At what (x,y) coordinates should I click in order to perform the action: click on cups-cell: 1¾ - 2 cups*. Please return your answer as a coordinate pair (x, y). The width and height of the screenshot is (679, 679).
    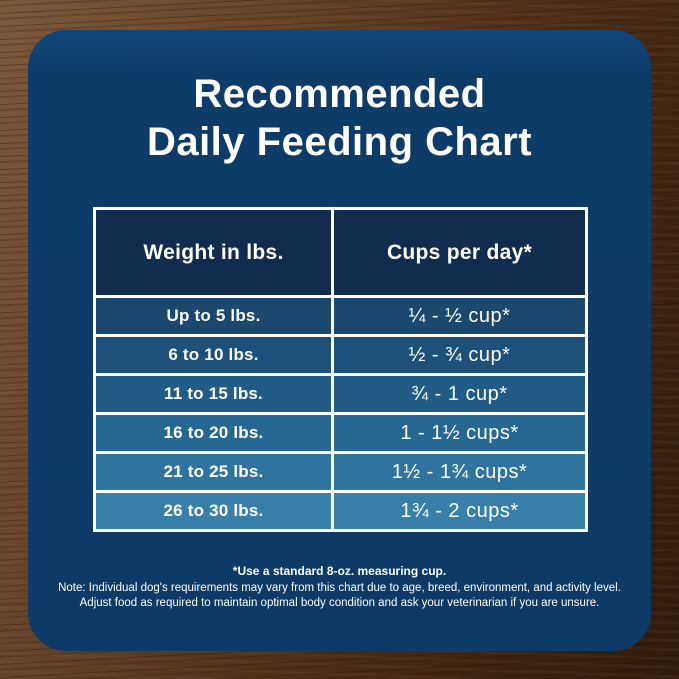
    Looking at the image, I should click on (459, 511).